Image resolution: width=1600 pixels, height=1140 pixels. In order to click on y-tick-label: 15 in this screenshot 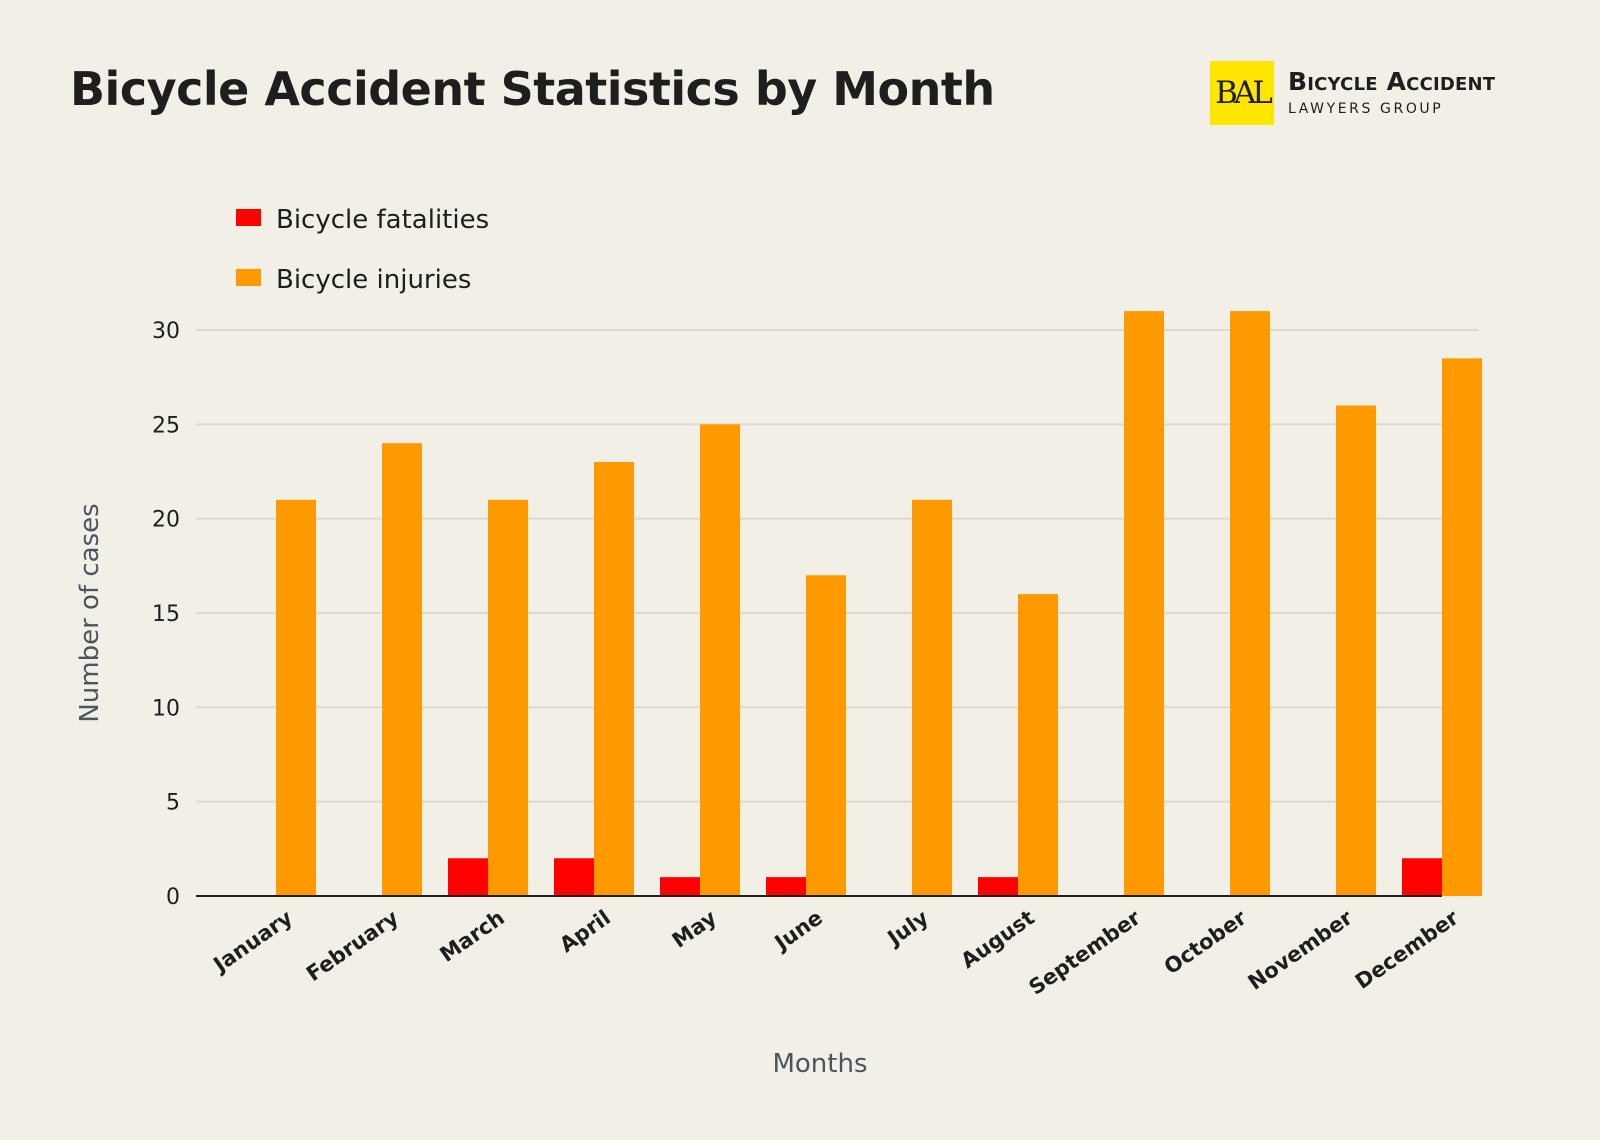, I will do `click(166, 614)`.